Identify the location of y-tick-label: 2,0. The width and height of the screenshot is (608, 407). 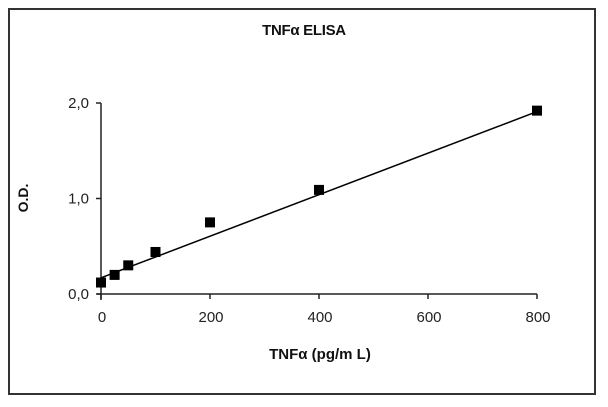
(78, 103).